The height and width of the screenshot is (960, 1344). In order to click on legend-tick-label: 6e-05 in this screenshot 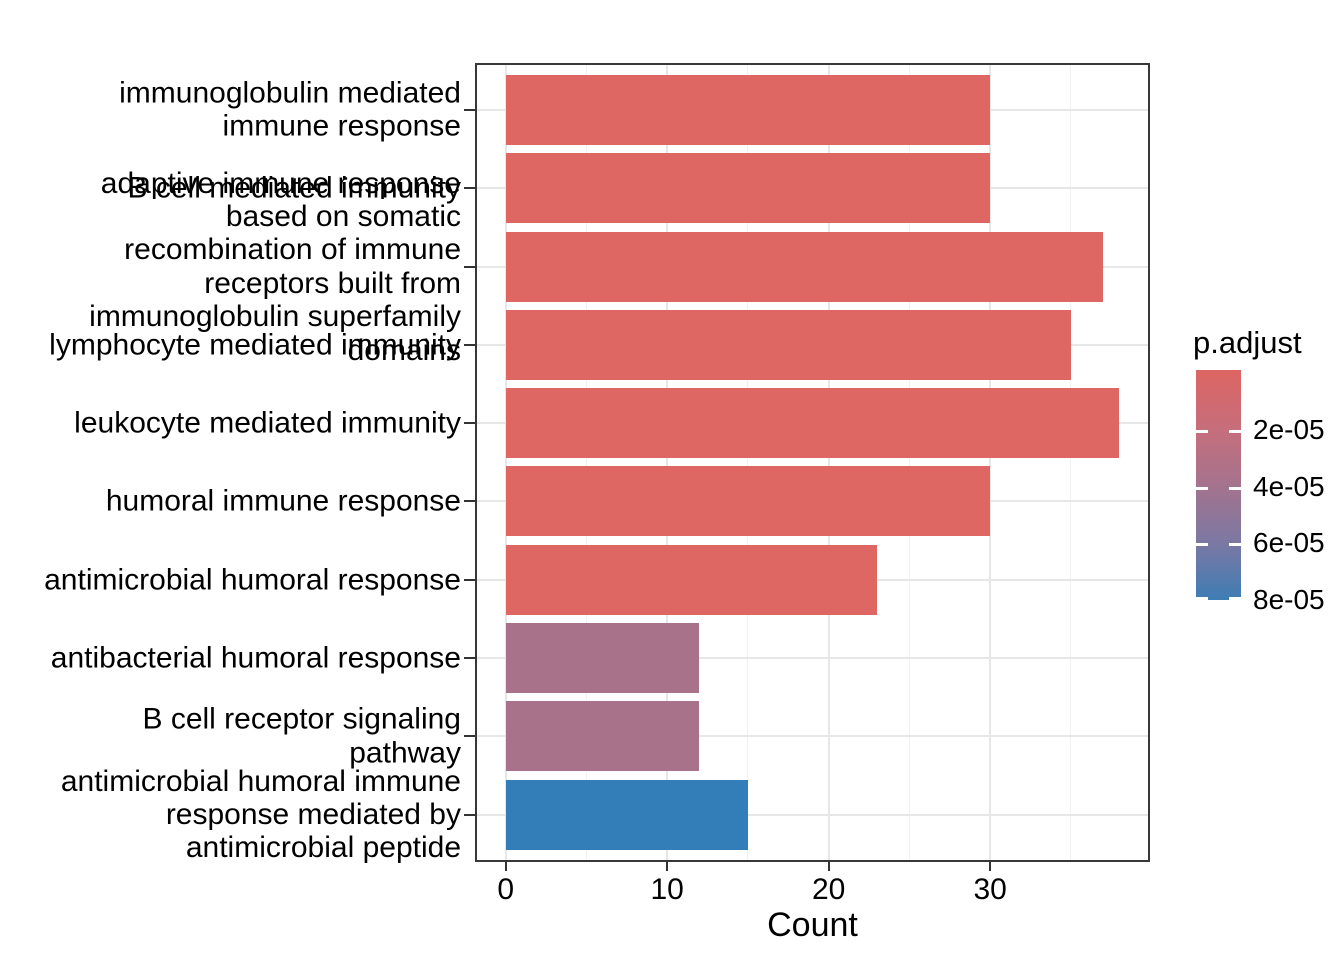, I will do `click(1289, 542)`.